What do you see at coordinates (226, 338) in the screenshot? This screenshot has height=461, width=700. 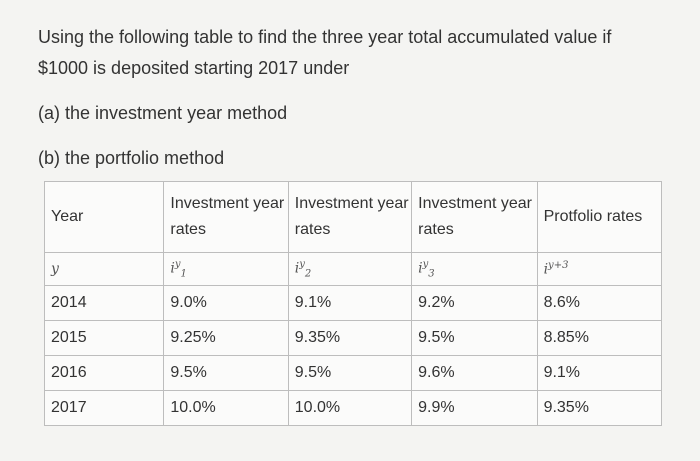 I see `cell-i1: 9.25%` at bounding box center [226, 338].